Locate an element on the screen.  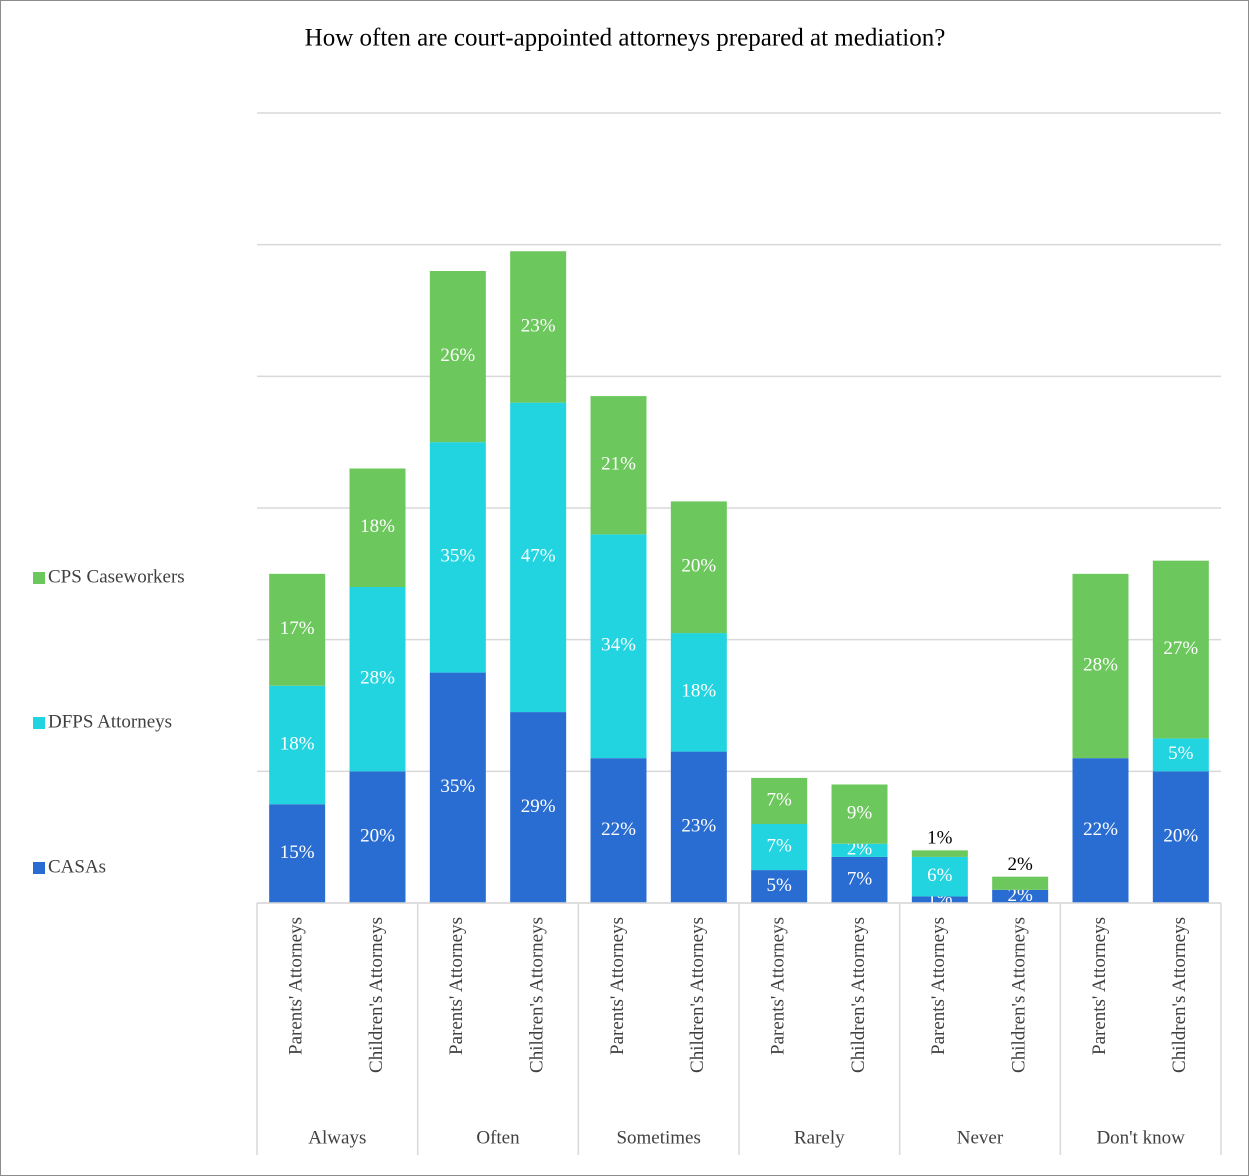
data-label: 17% is located at coordinates (297, 628).